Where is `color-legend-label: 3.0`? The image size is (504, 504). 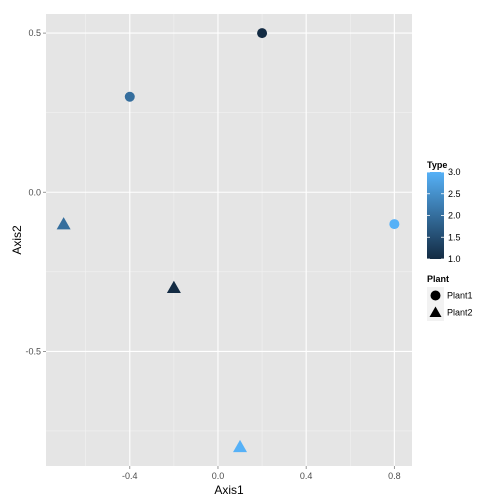 color-legend-label: 3.0 is located at coordinates (454, 172).